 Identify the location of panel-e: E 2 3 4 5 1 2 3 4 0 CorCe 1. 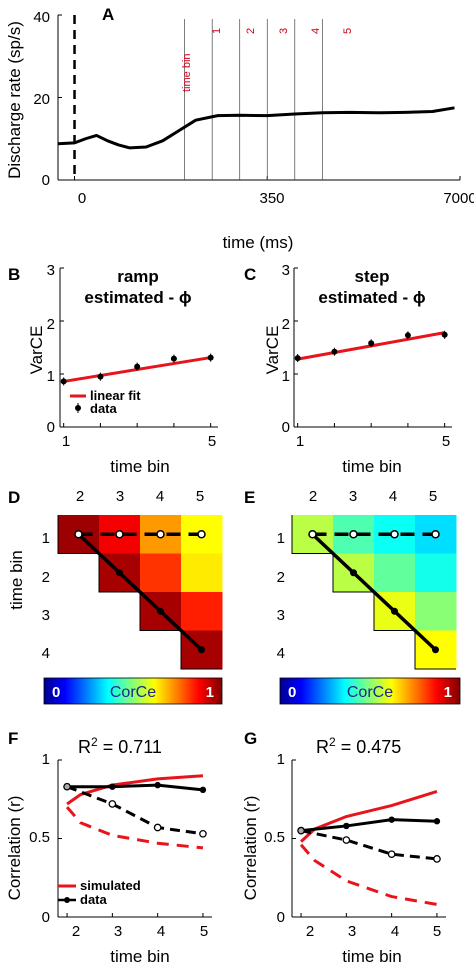
(352, 596).